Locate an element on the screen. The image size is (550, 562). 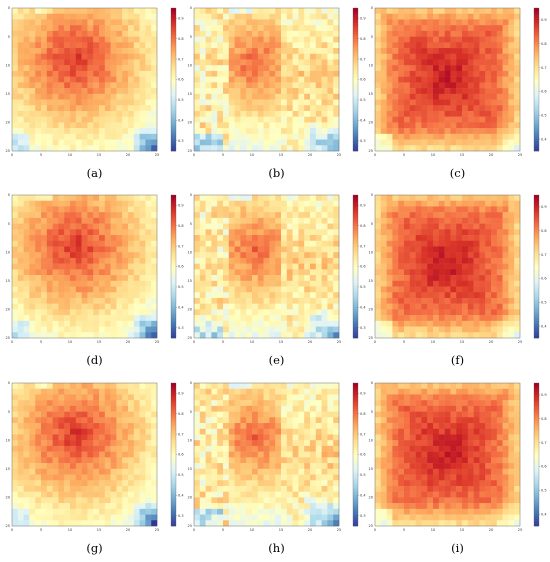
x-tick-label: 10 is located at coordinates (433, 155).